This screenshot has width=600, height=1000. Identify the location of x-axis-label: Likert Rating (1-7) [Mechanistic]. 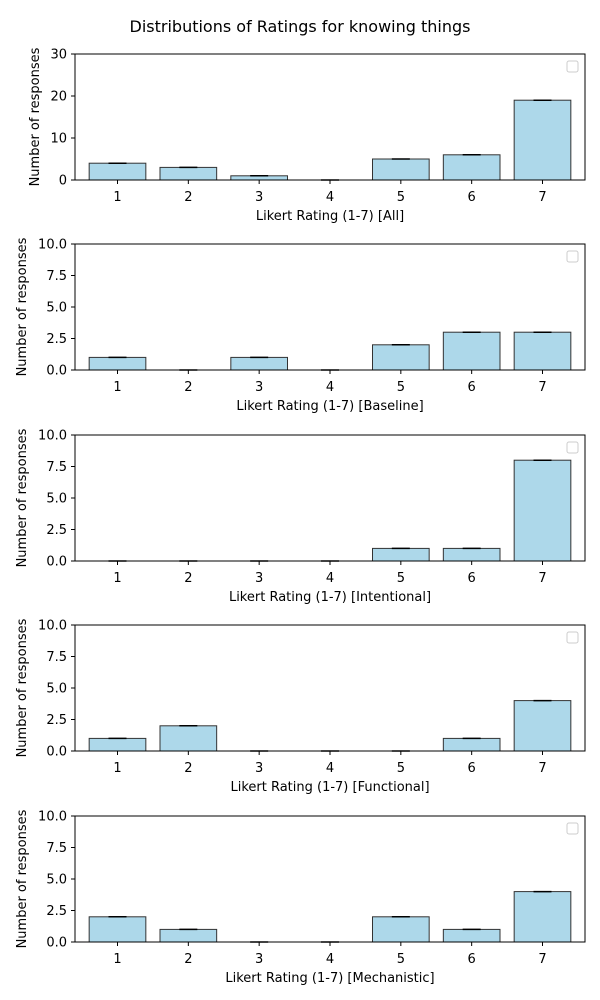
(329, 978).